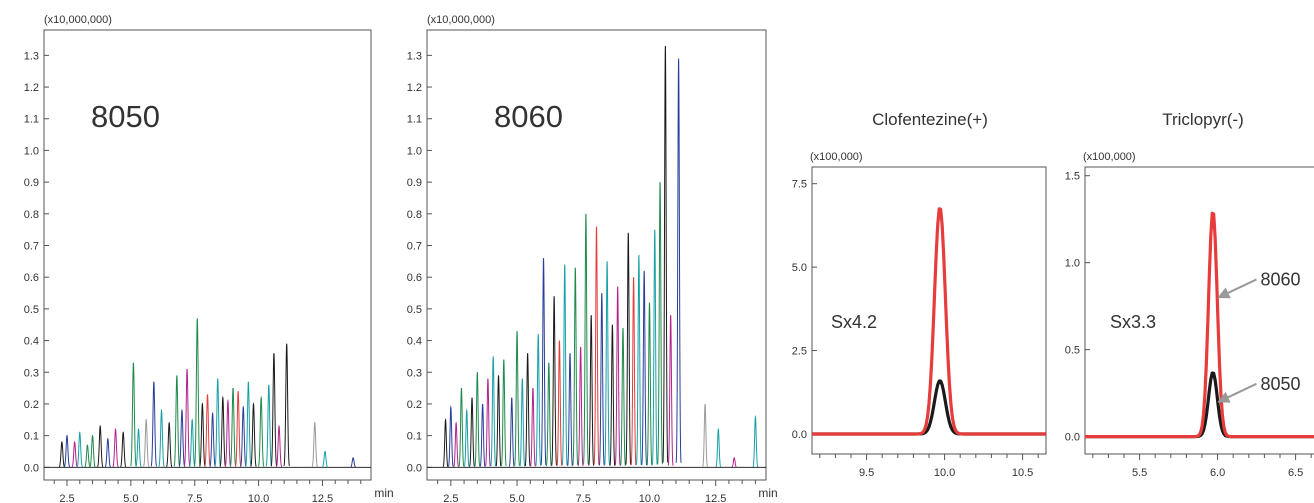 The width and height of the screenshot is (1314, 503). What do you see at coordinates (31, 310) in the screenshot?
I see `tic-8050-y-tick-label: 0.5` at bounding box center [31, 310].